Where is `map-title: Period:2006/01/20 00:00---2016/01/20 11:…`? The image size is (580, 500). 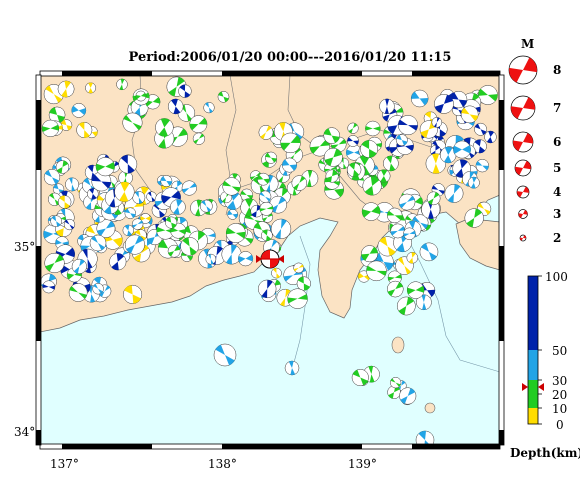
map-title: Period:2006/01/20 00:00---2016/01/20 11:… is located at coordinates (290, 57).